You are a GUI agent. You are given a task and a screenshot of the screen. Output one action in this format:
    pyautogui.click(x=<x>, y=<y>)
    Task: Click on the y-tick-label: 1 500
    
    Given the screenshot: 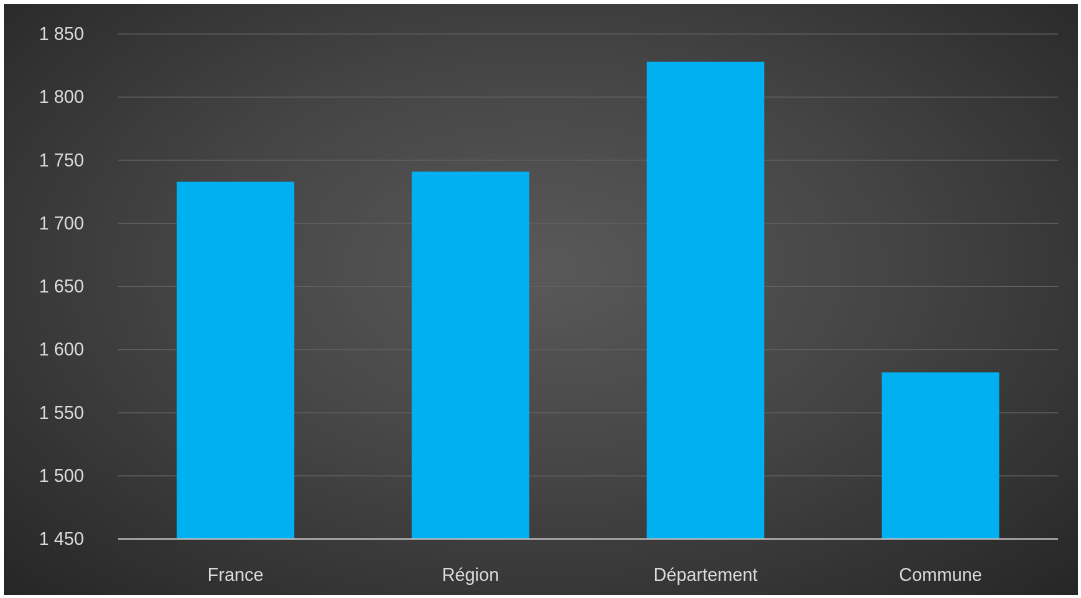 What is the action you would take?
    pyautogui.click(x=61, y=476)
    